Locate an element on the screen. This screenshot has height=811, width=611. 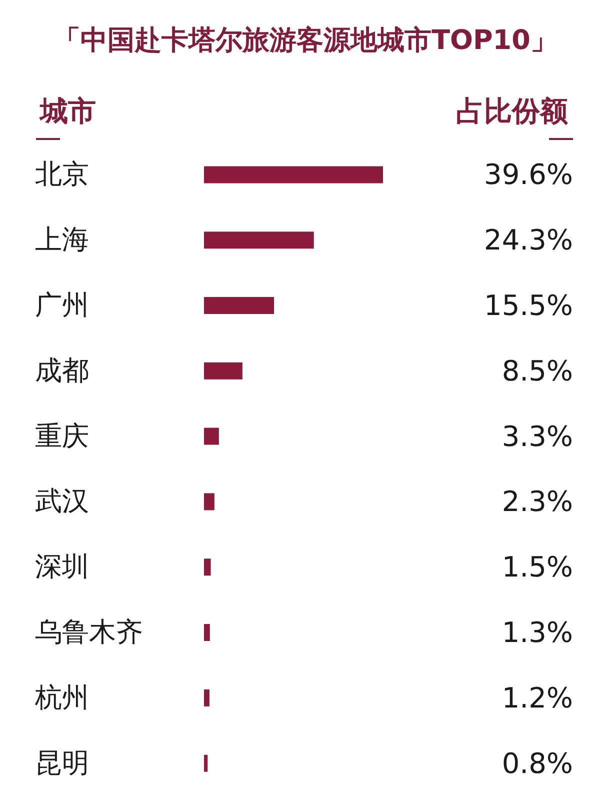
y-tick-label: 深圳 is located at coordinates (62, 567).